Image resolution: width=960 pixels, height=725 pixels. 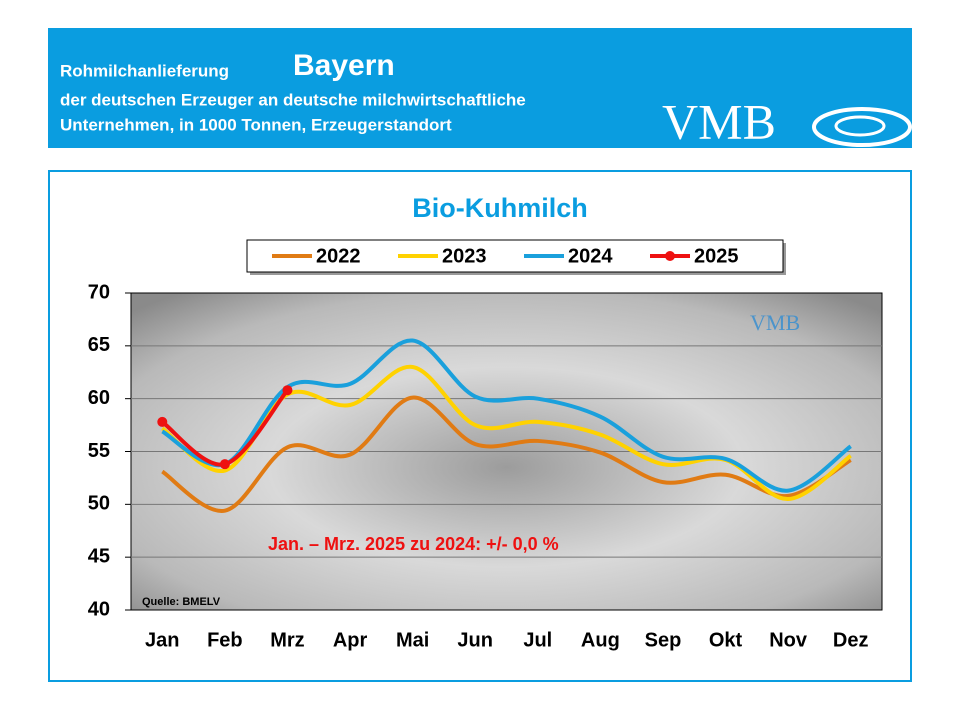 What do you see at coordinates (480, 88) in the screenshot?
I see `header-banner` at bounding box center [480, 88].